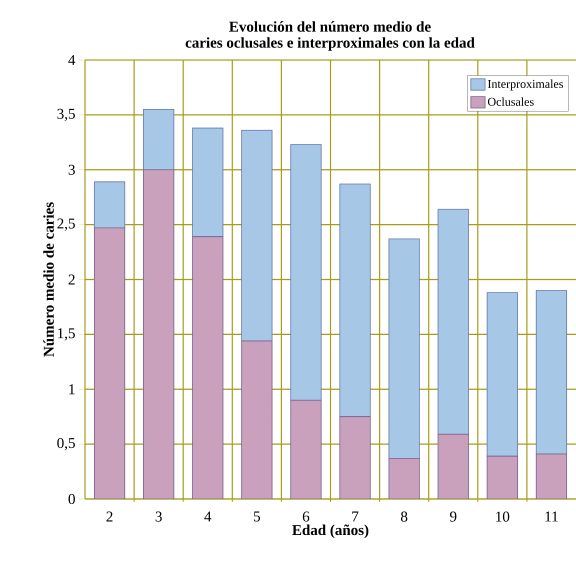 The width and height of the screenshot is (576, 561). Describe the element at coordinates (208, 517) in the screenshot. I see `x-tick-label: 4` at that location.